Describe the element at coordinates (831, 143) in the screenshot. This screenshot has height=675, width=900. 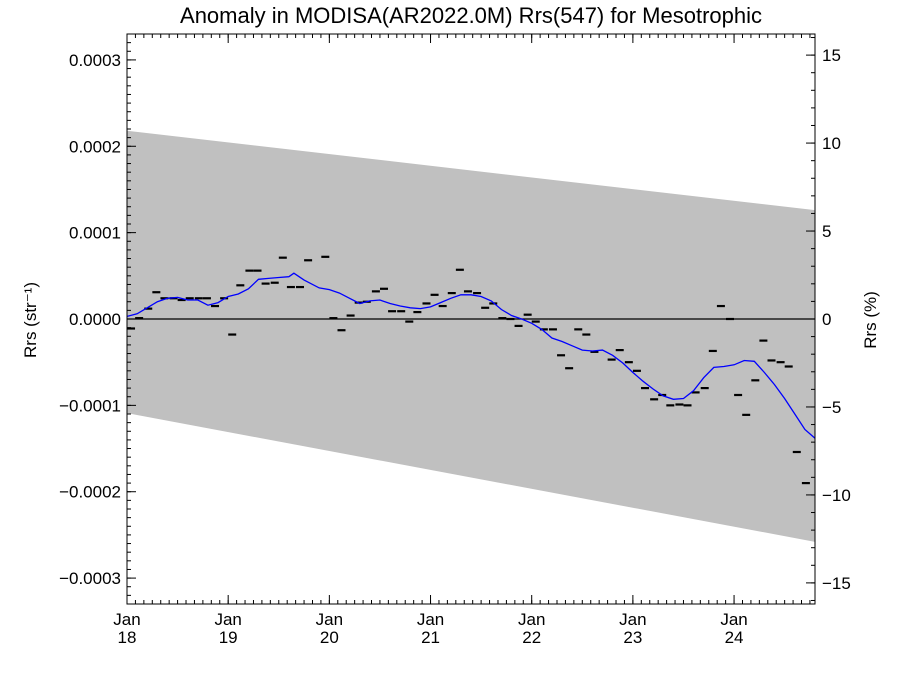
I see `right-tick-label: 10` at that location.